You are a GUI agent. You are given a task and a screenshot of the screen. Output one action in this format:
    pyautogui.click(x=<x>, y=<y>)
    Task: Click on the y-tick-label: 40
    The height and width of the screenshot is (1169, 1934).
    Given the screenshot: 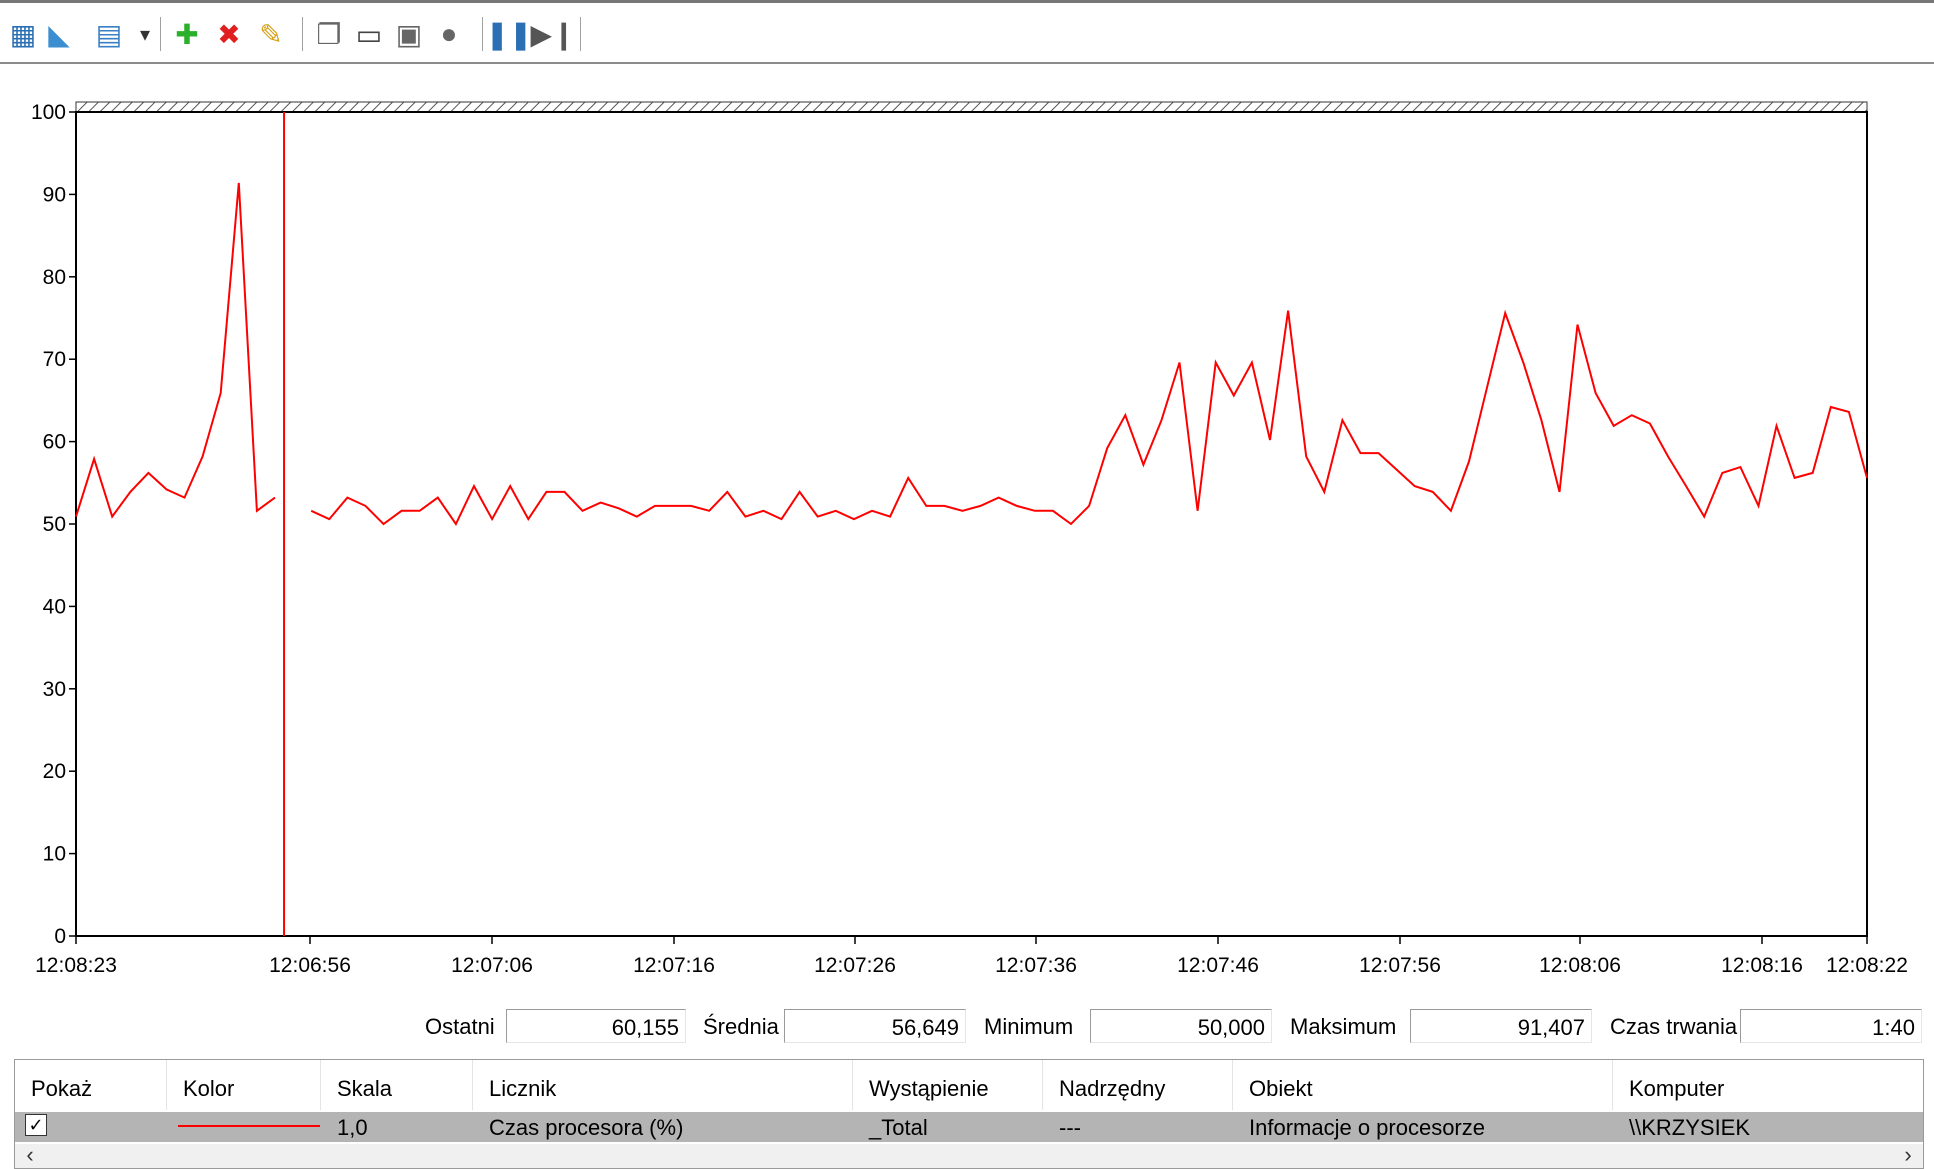 What is the action you would take?
    pyautogui.click(x=54, y=606)
    